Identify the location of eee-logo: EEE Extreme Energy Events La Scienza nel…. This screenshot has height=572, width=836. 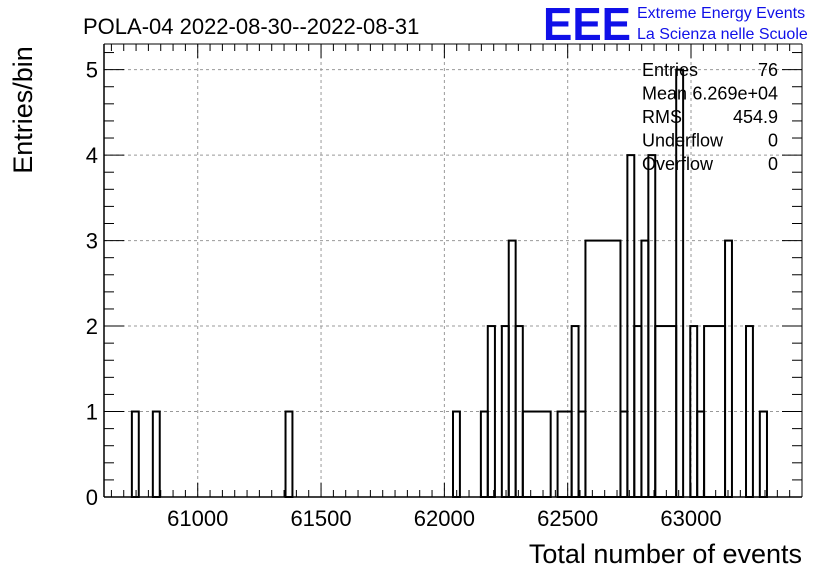
(675, 25).